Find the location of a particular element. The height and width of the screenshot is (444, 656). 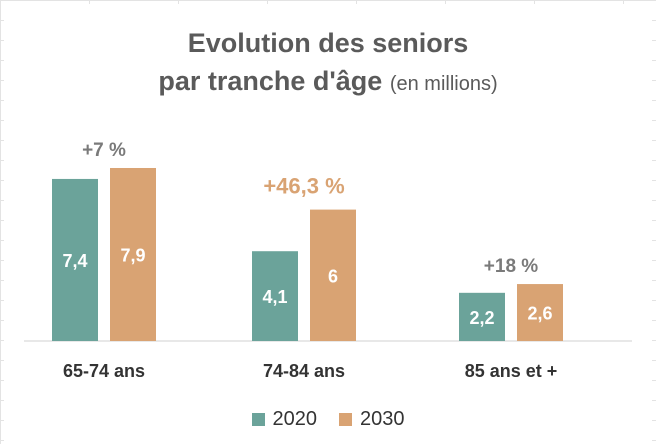

growth-annotation-3: +18 % is located at coordinates (511, 266).